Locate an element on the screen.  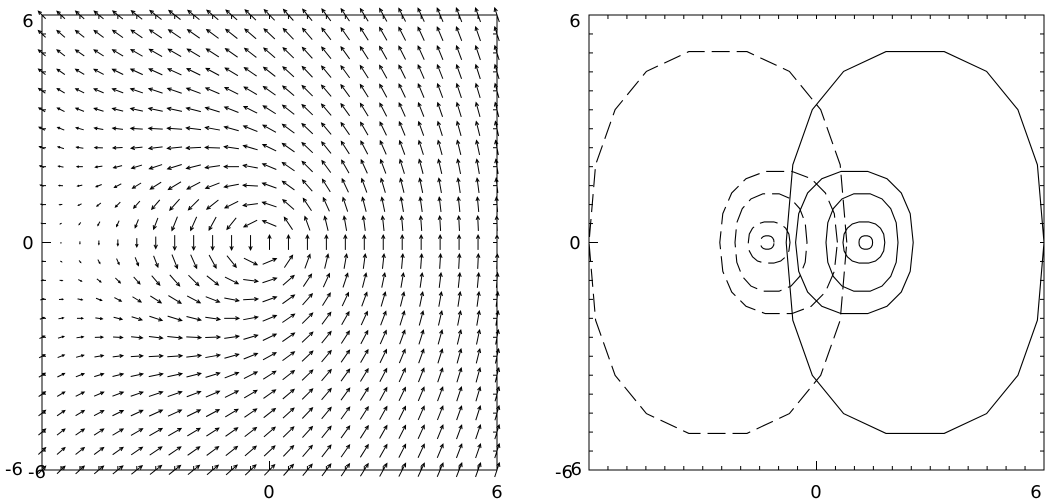
contour-negative is located at coordinates (769, 242).